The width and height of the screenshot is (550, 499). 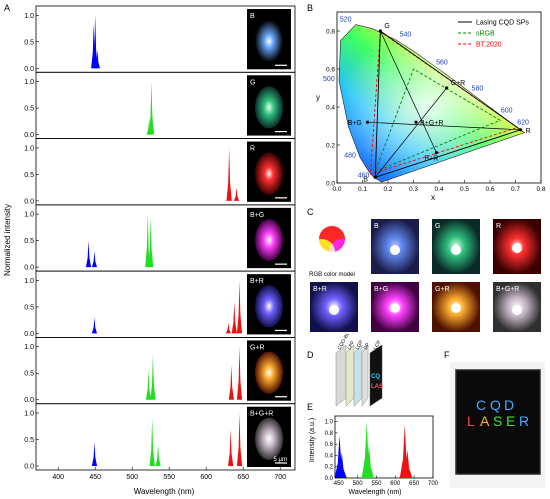 What do you see at coordinates (395, 484) in the screenshot?
I see `x-tick-label: 600` at bounding box center [395, 484].